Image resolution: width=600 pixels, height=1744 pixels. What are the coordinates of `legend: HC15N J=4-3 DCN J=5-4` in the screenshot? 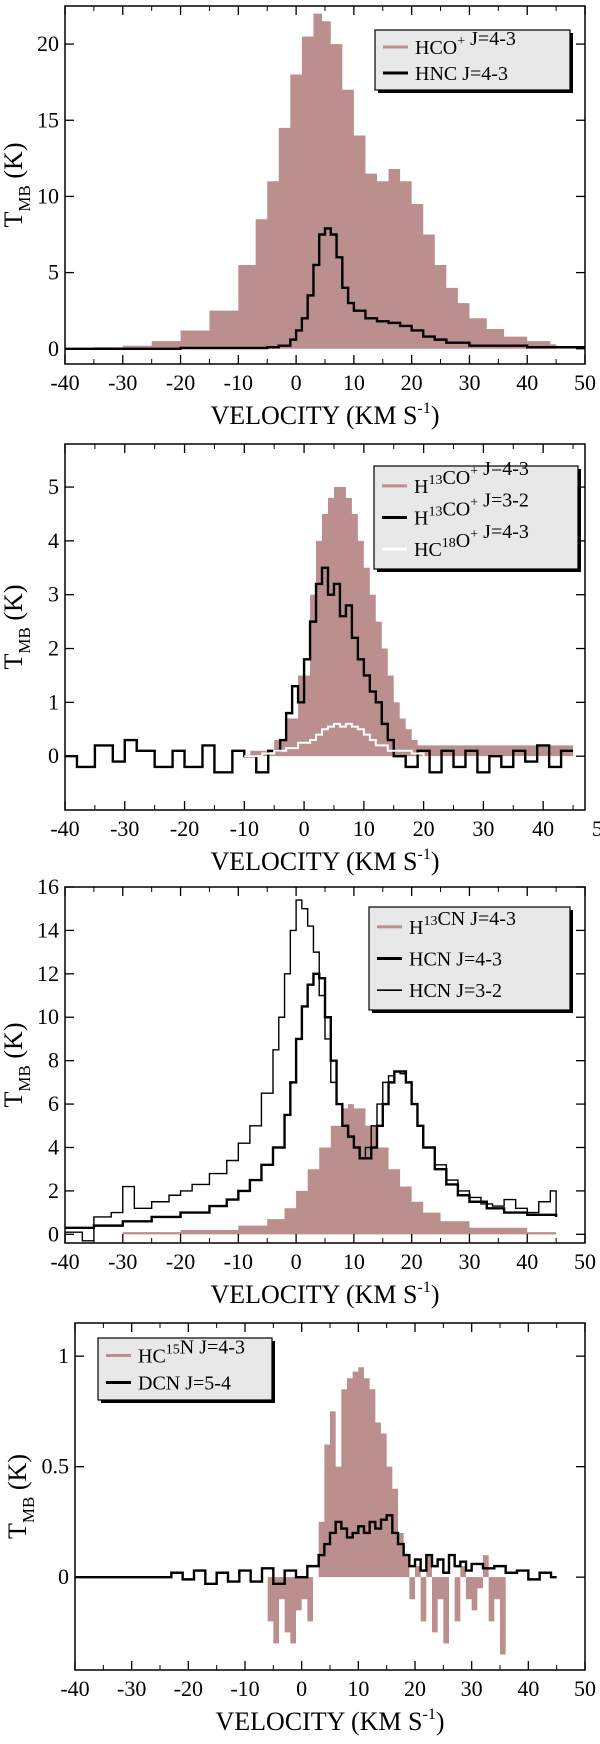 It's located at (186, 1370).